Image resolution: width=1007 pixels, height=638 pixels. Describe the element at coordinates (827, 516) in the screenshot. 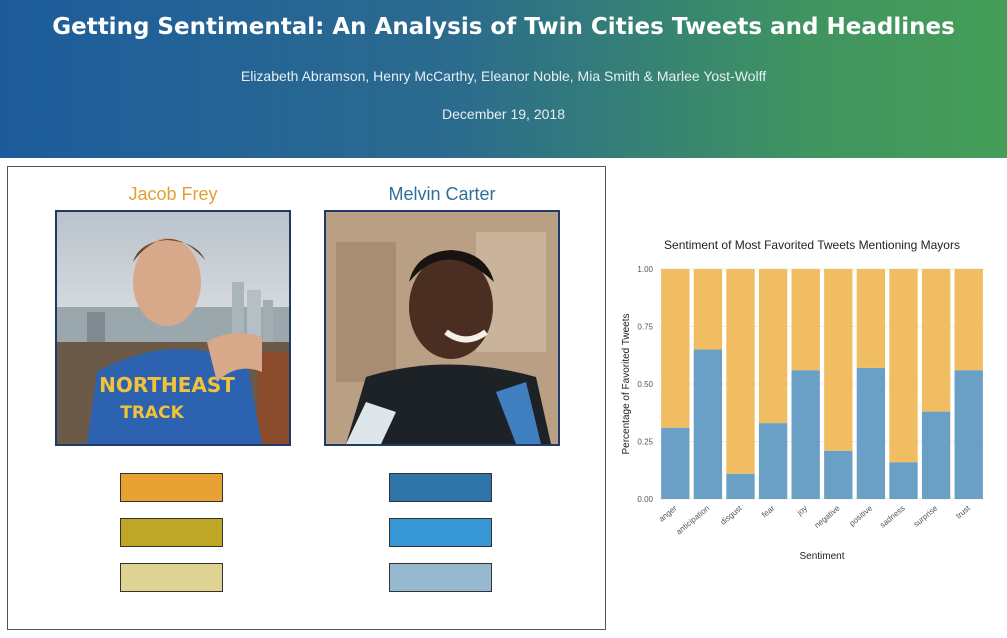

I see `x-tick-label: negative` at that location.